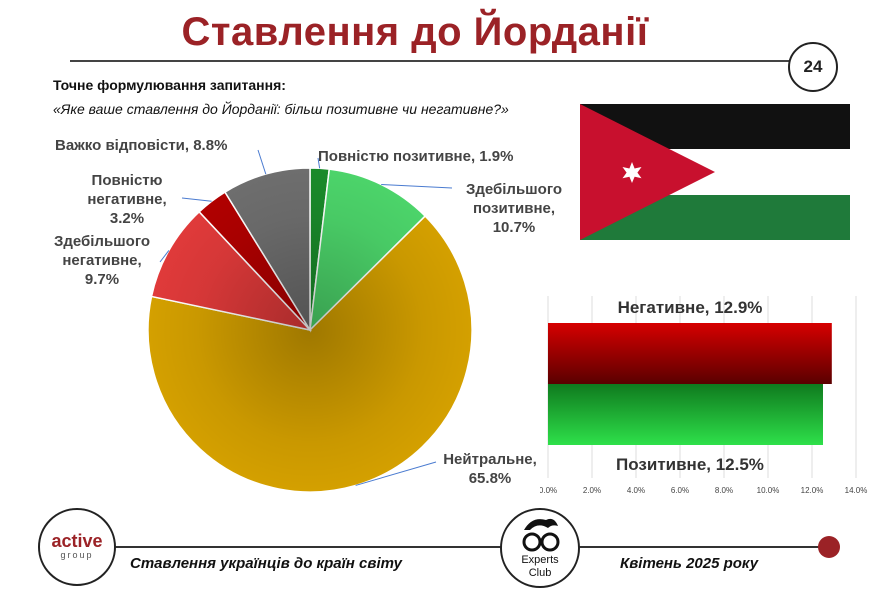  I want to click on logo-main-text: active, so click(77, 541).